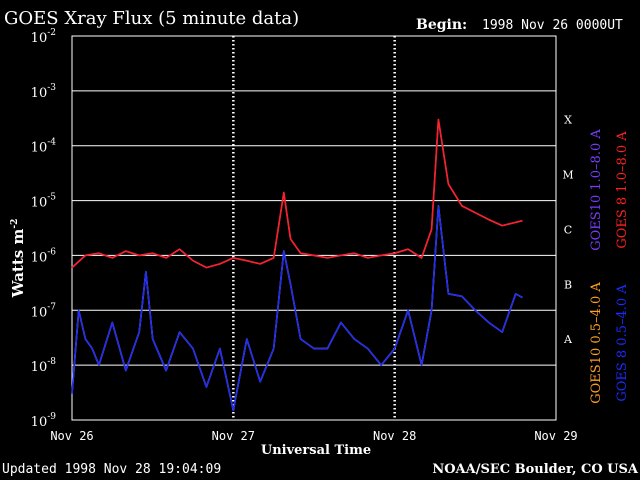 The width and height of the screenshot is (640, 480). I want to click on y-axis-title: Watts m-2, so click(18, 259).